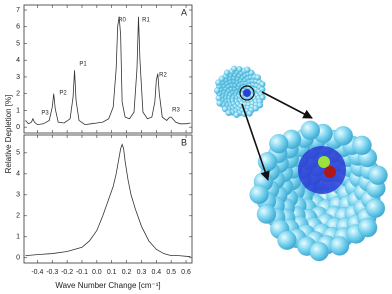  What do you see at coordinates (8, 134) in the screenshot?
I see `y-axis-title: Relative Depletion [%]` at bounding box center [8, 134].